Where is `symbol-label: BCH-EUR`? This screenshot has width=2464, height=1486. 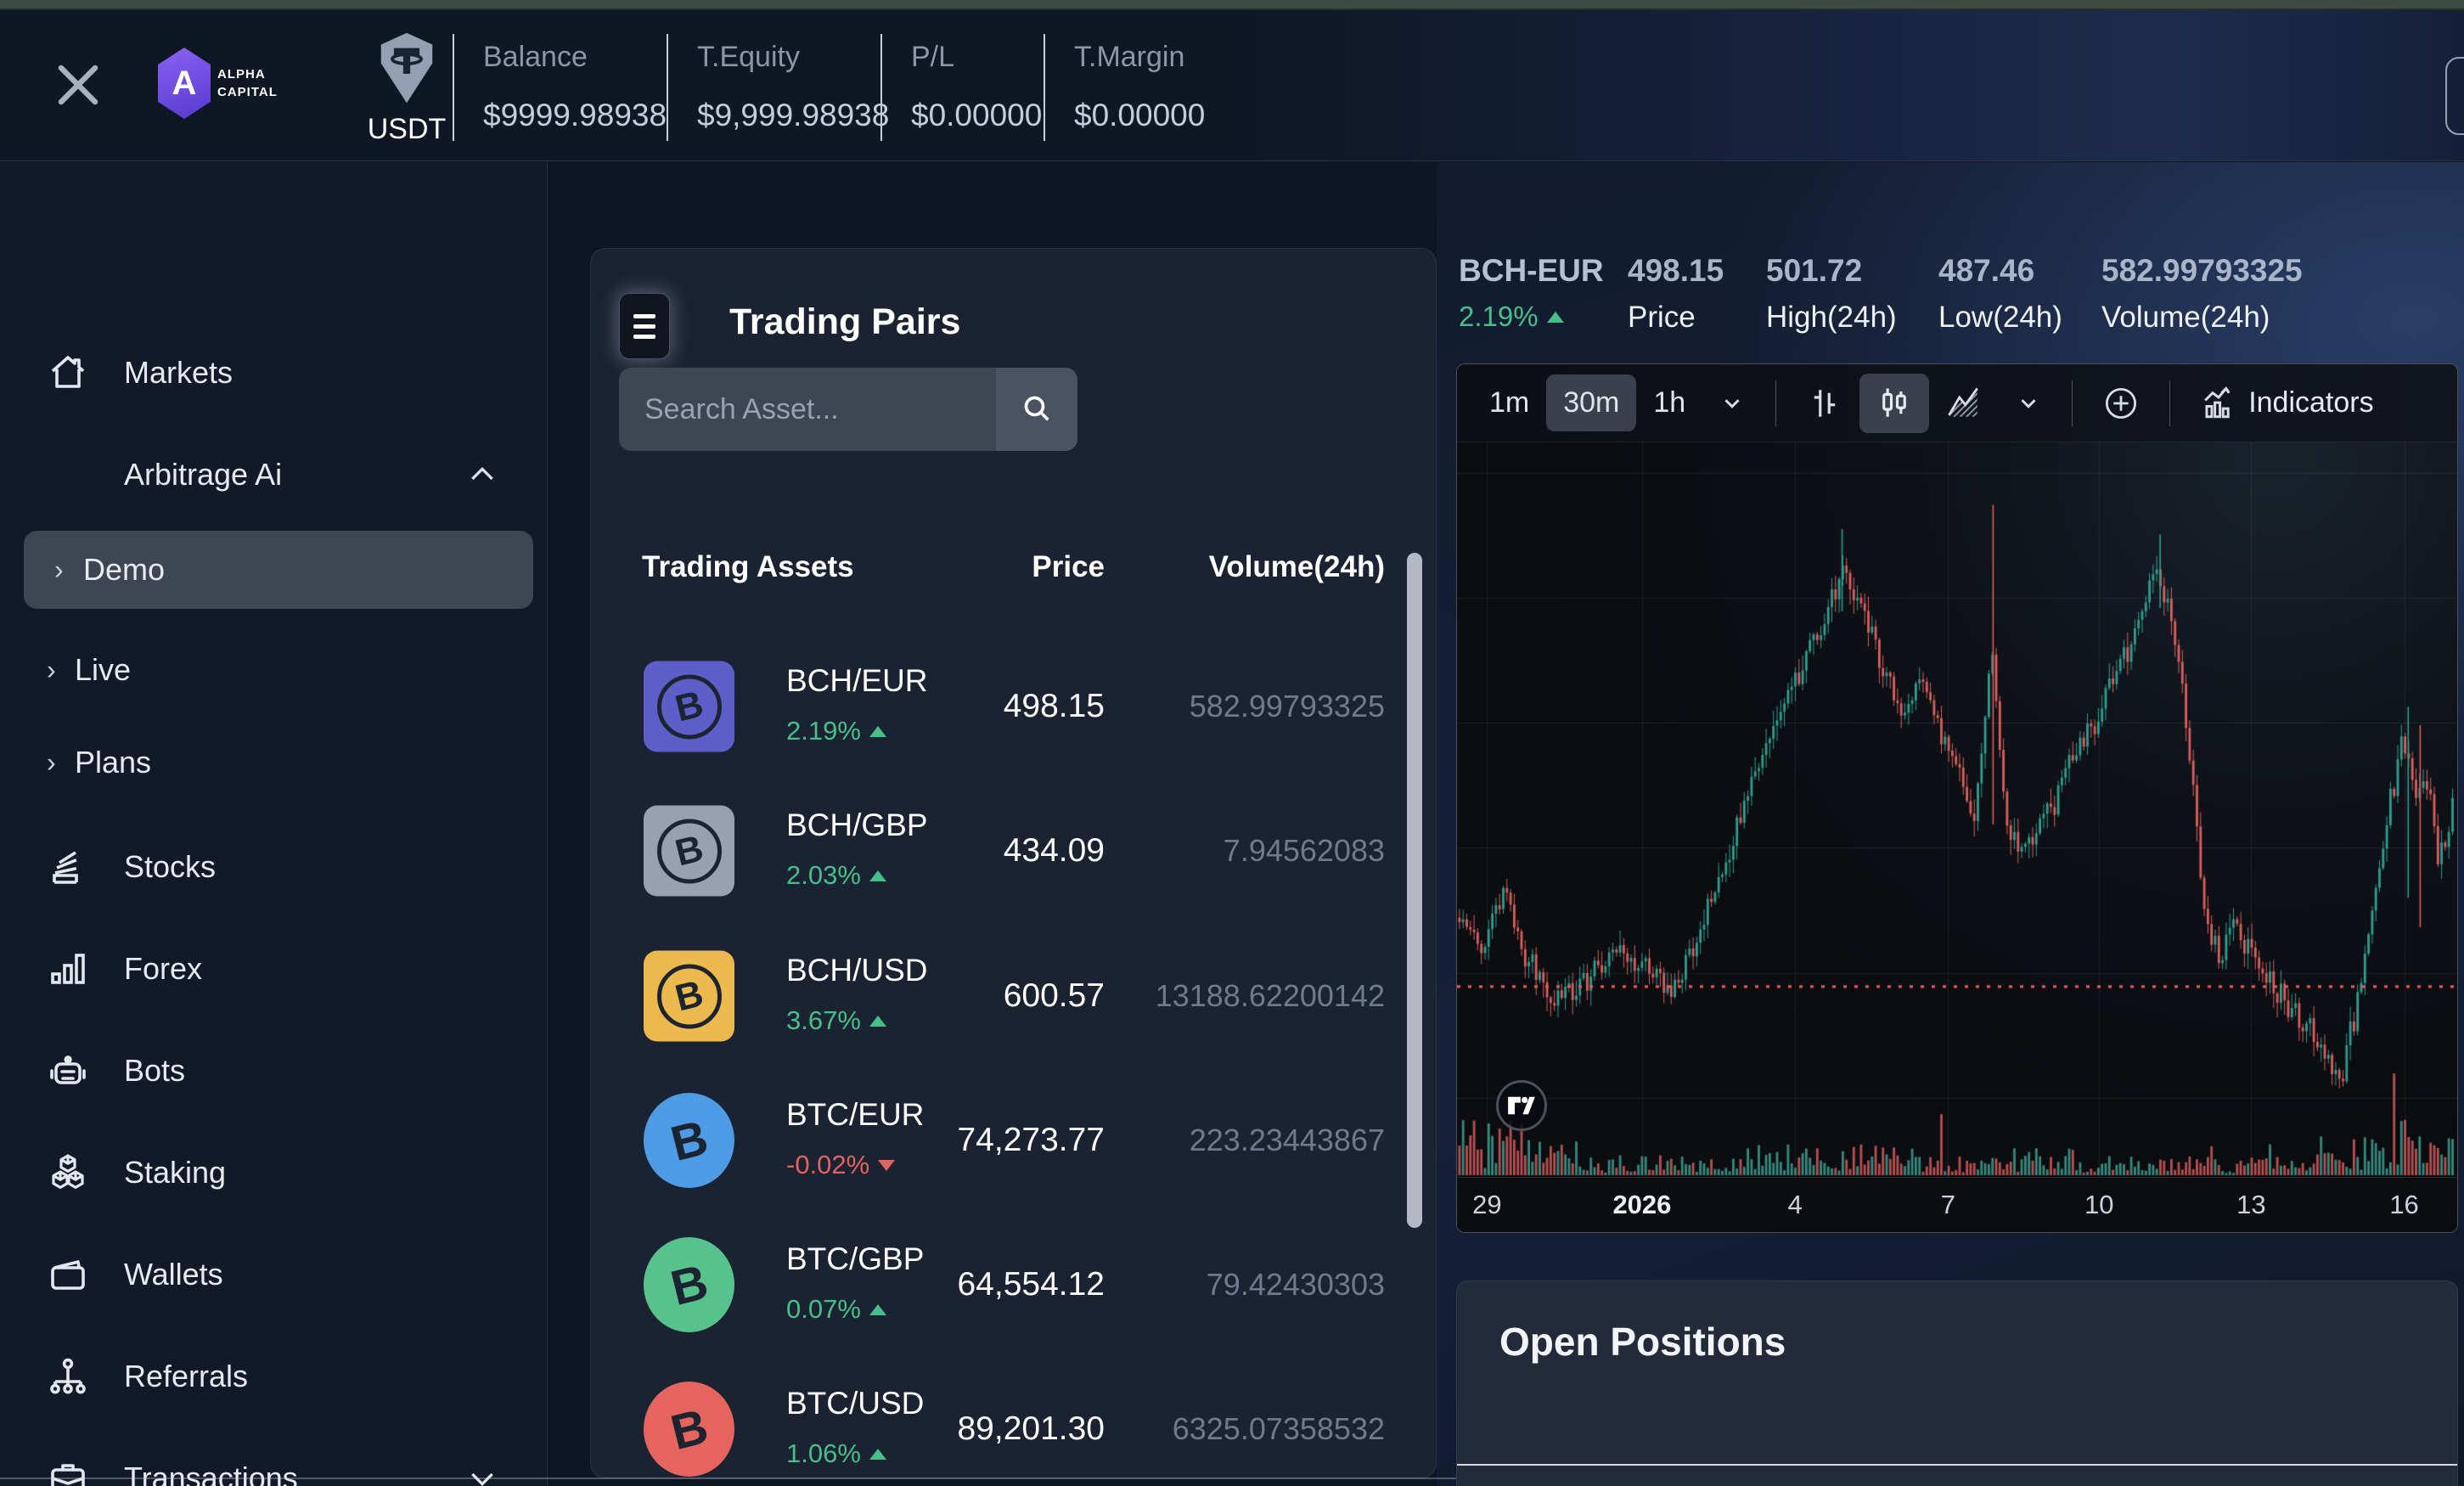 symbol-label: BCH-EUR is located at coordinates (1531, 270).